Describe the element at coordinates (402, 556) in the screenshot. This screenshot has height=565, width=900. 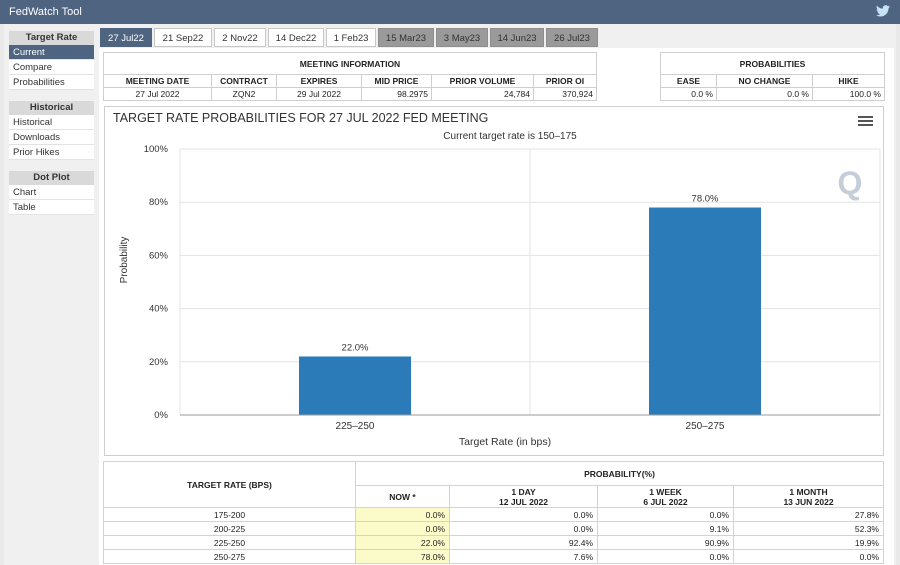
I see `probability-cell: 78.0%` at that location.